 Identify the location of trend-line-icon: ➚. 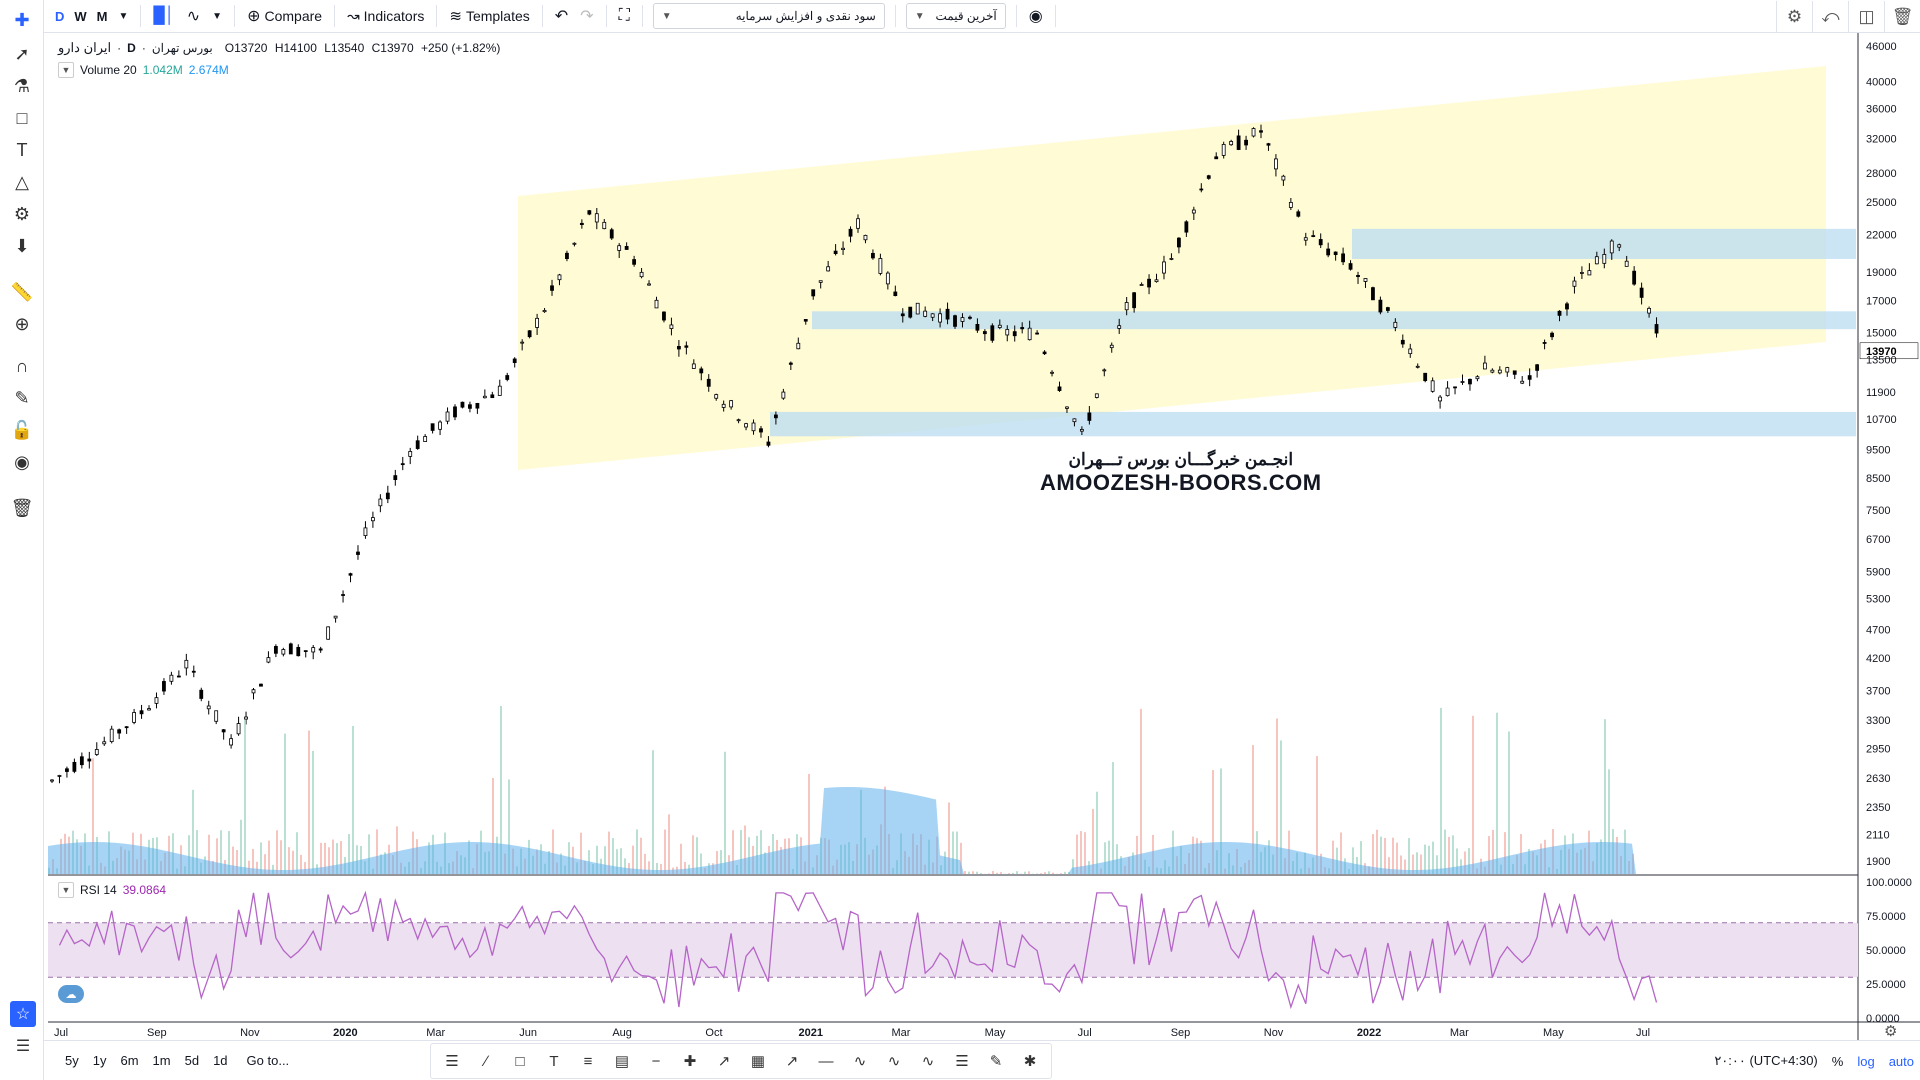
(22, 53).